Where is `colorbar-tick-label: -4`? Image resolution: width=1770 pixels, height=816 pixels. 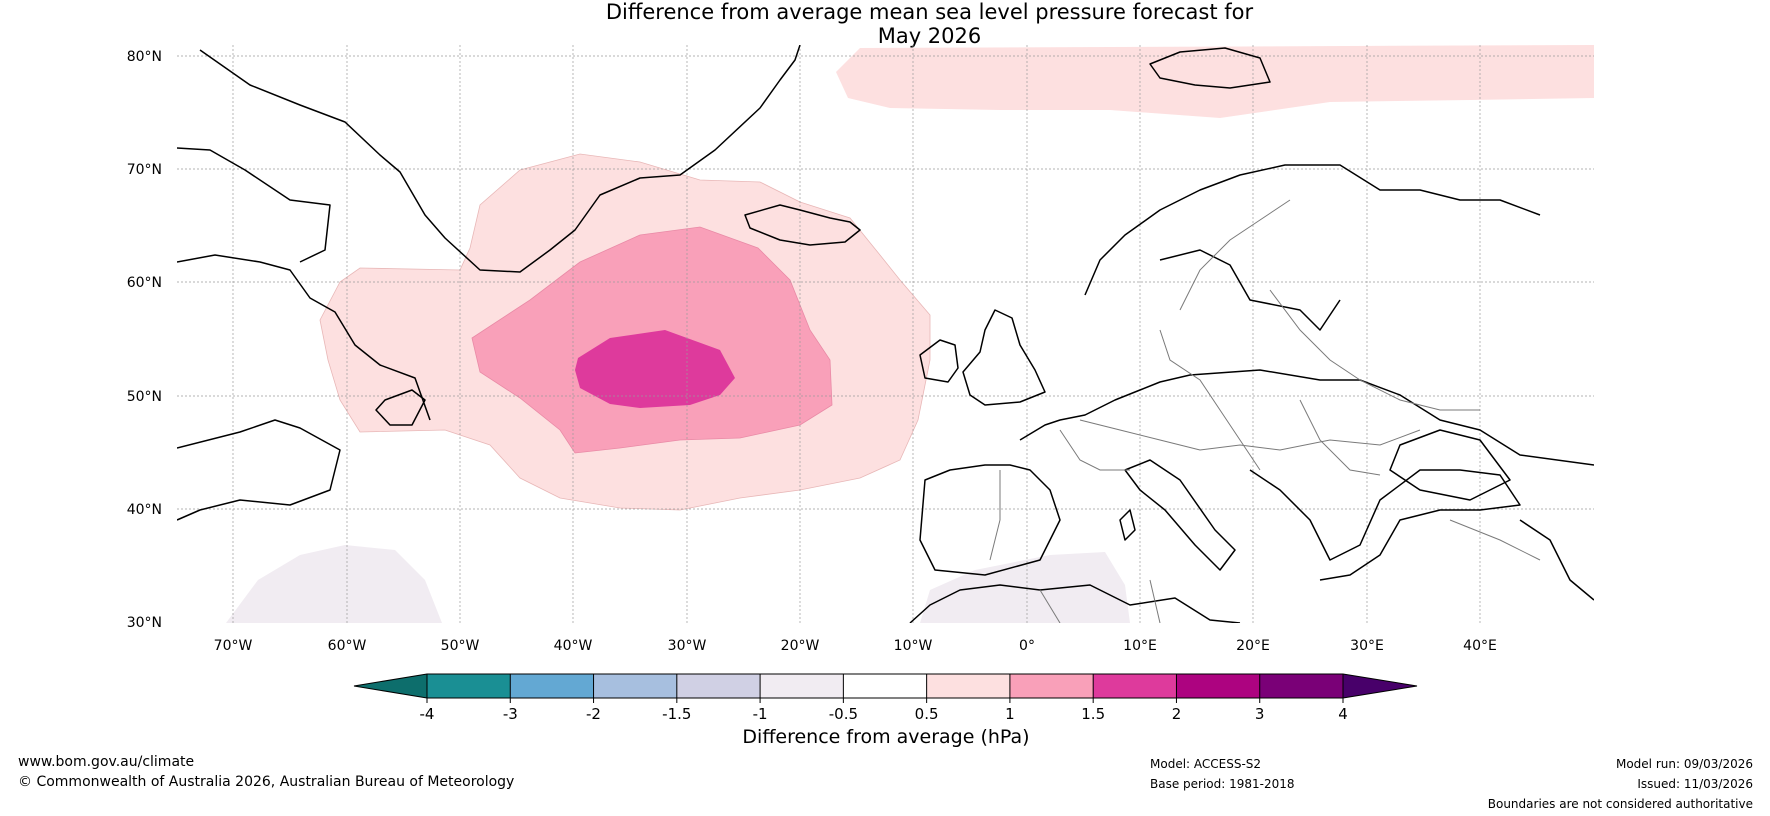 colorbar-tick-label: -4 is located at coordinates (427, 714).